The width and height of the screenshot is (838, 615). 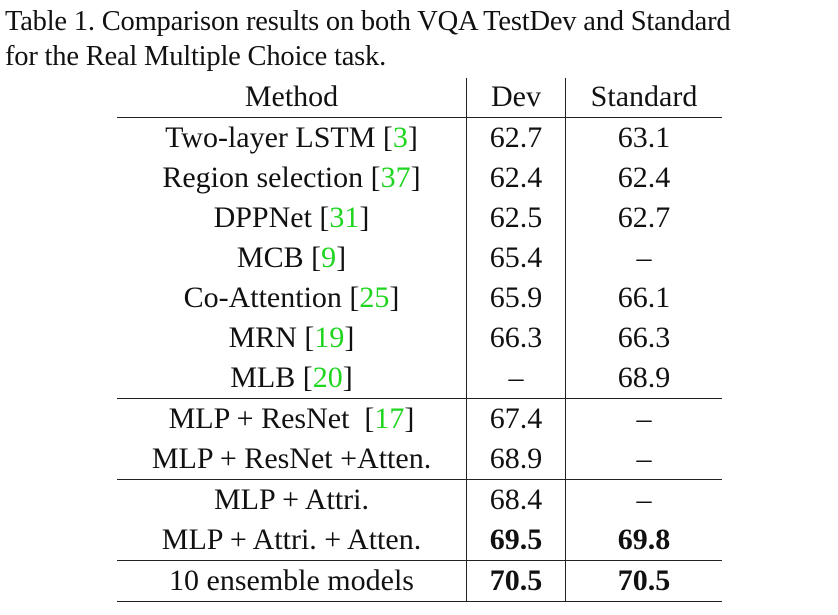 What do you see at coordinates (643, 298) in the screenshot?
I see `standard-value: 66.1` at bounding box center [643, 298].